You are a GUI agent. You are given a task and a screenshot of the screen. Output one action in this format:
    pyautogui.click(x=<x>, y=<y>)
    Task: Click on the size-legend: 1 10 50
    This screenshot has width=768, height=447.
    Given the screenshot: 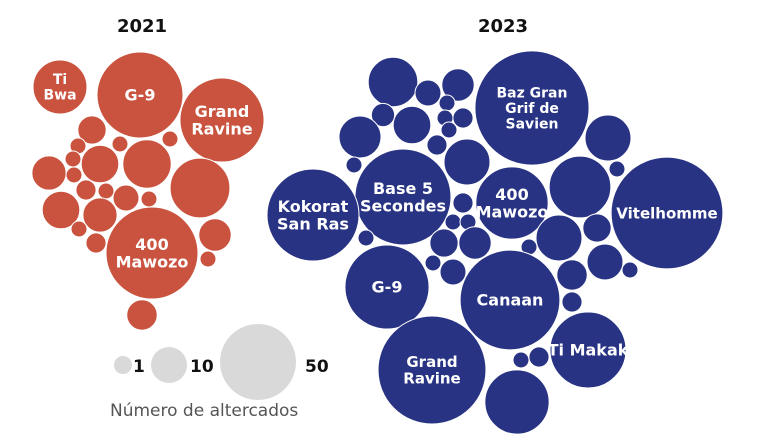 What is the action you would take?
    pyautogui.click(x=221, y=362)
    